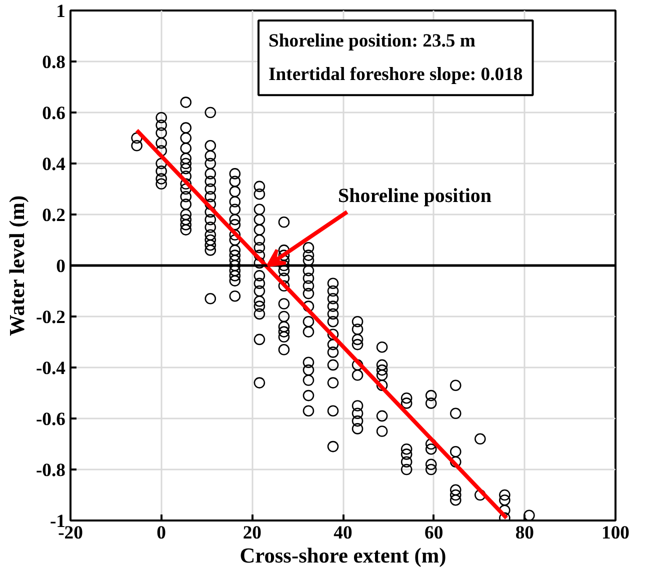 Image resolution: width=645 pixels, height=583 pixels. I want to click on y-tick-label: -0.6, so click(51, 419).